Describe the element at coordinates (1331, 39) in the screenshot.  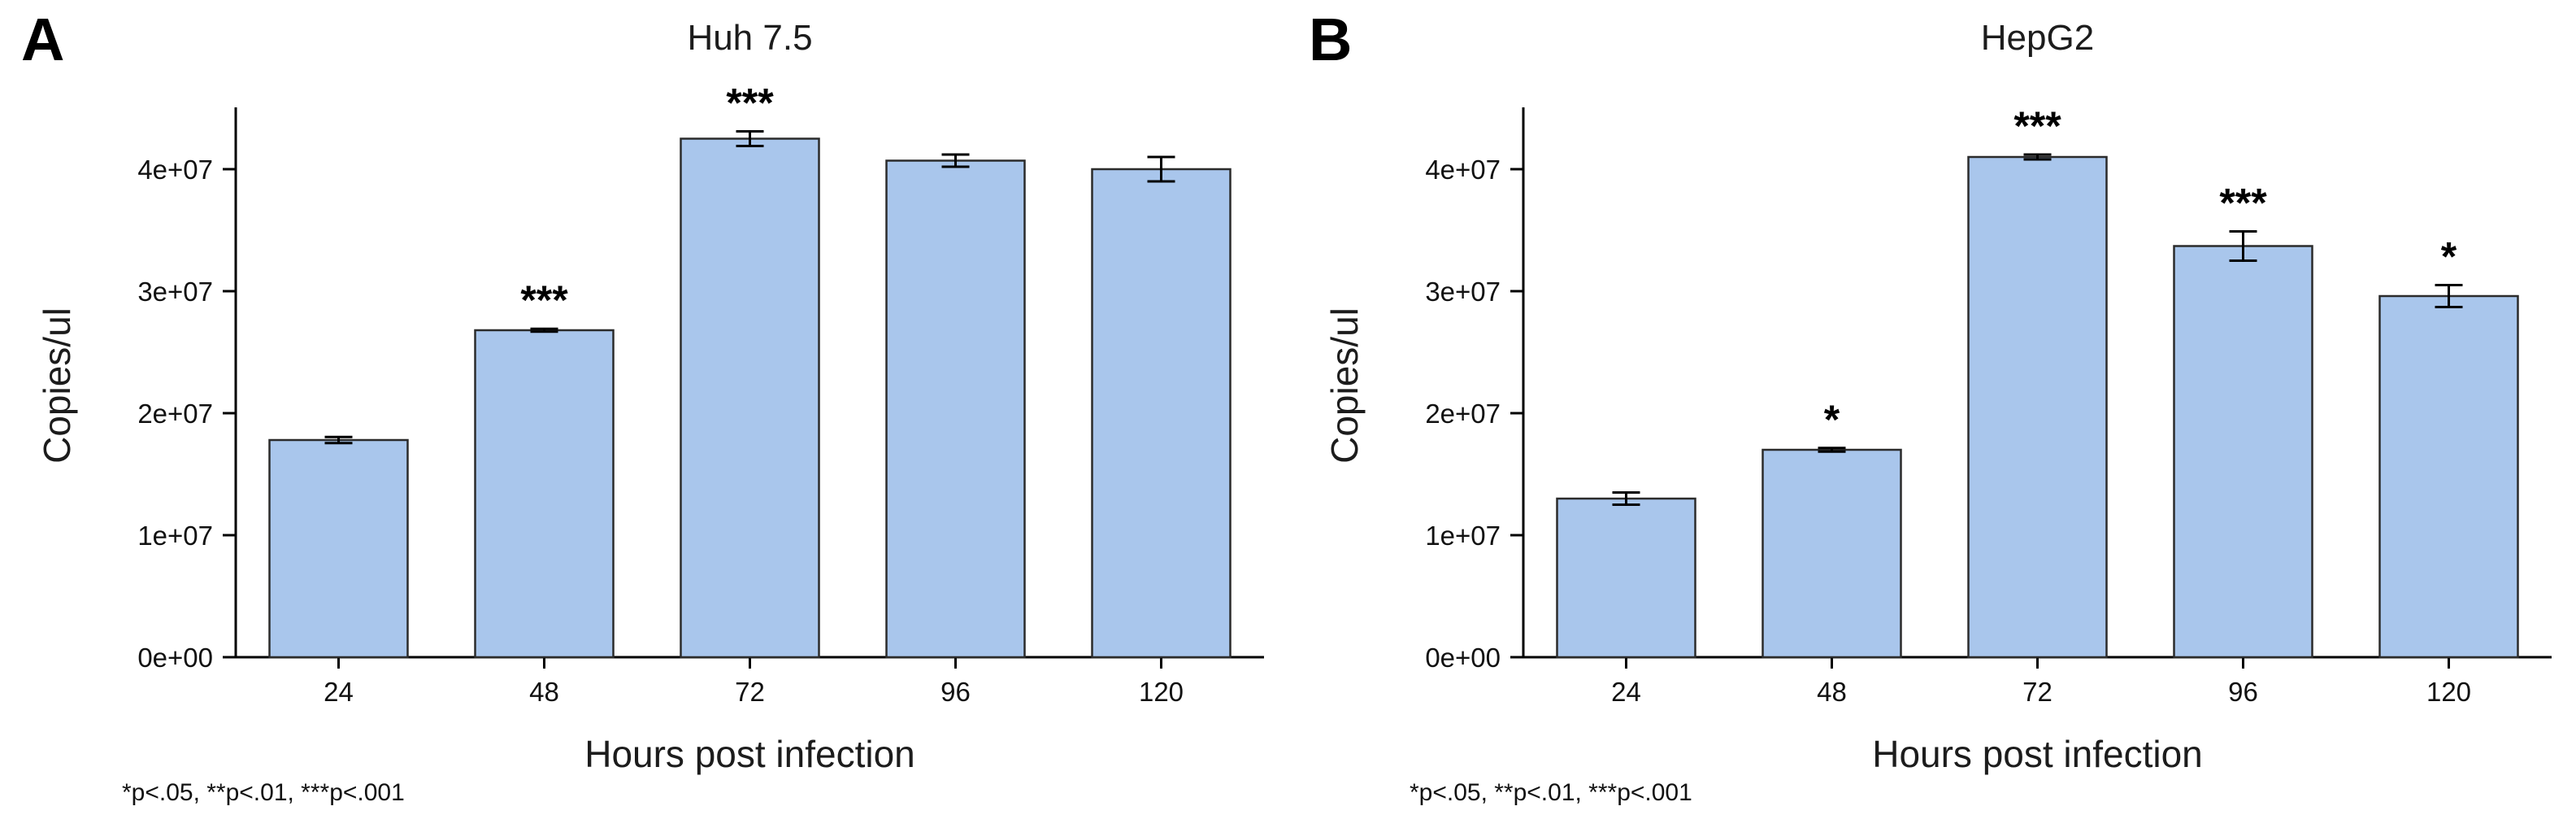
I see `panel-b-label: B` at that location.